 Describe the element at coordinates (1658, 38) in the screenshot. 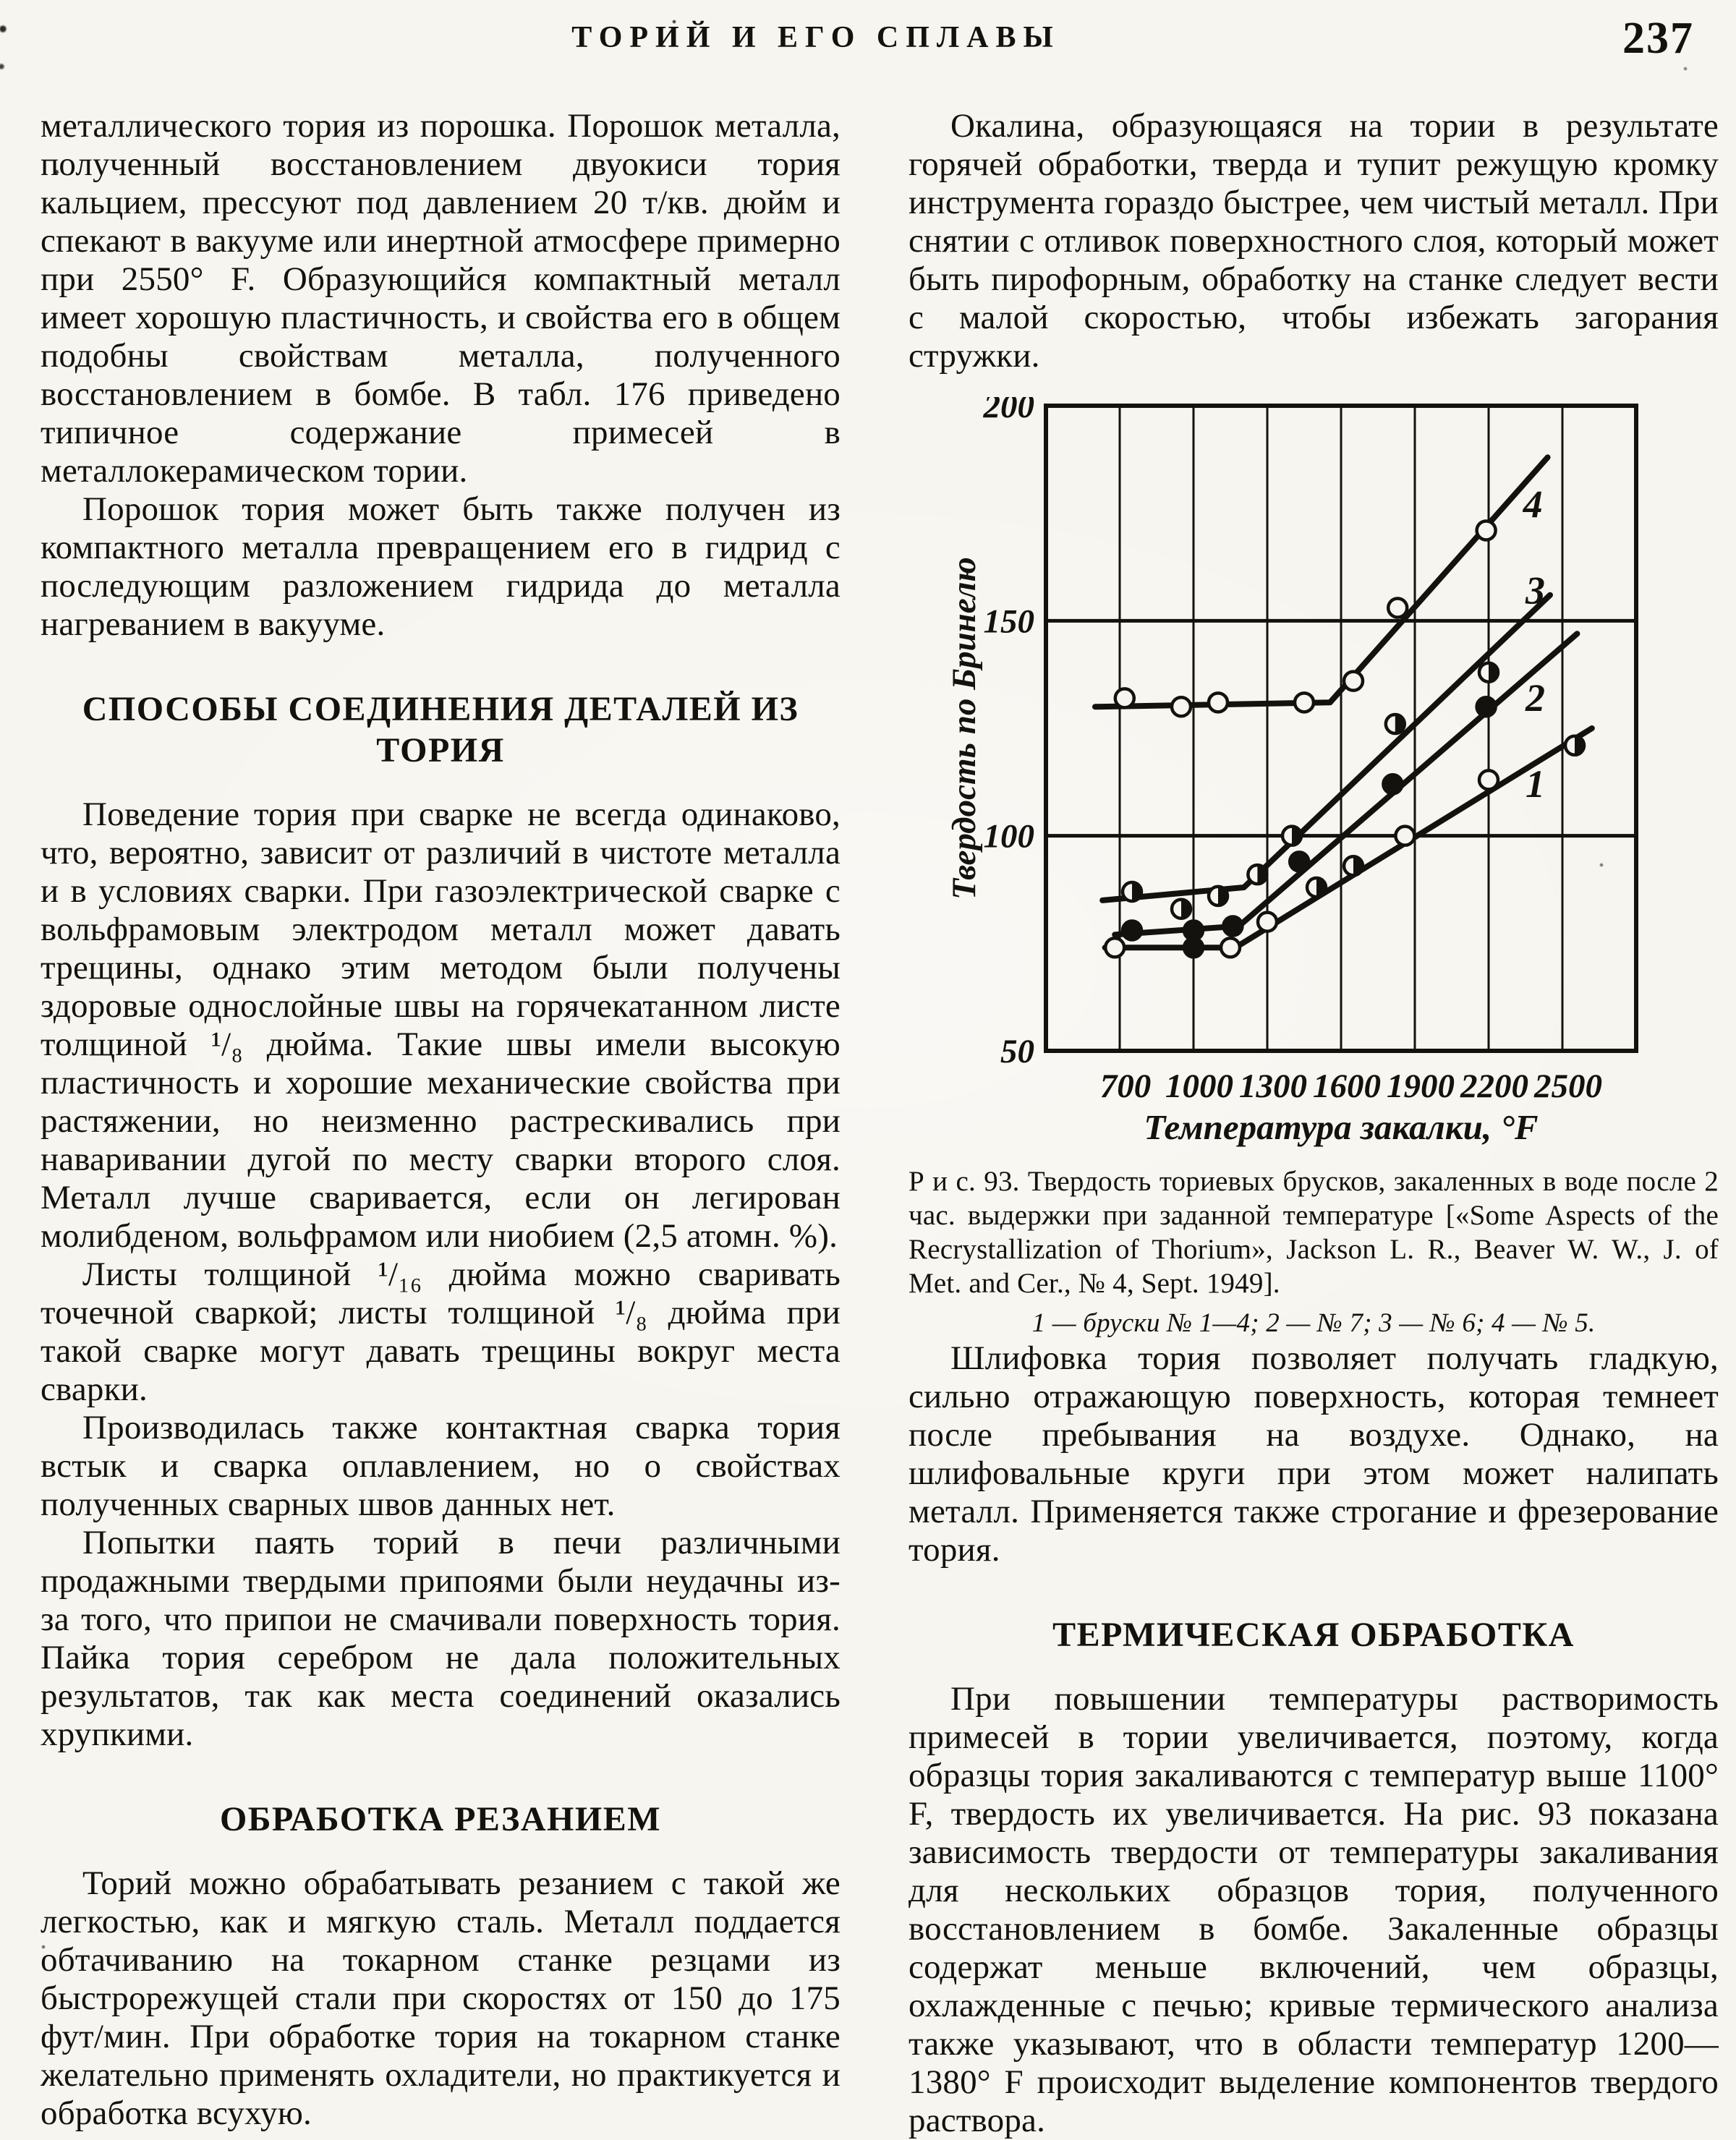

I see `page-number: 237` at that location.